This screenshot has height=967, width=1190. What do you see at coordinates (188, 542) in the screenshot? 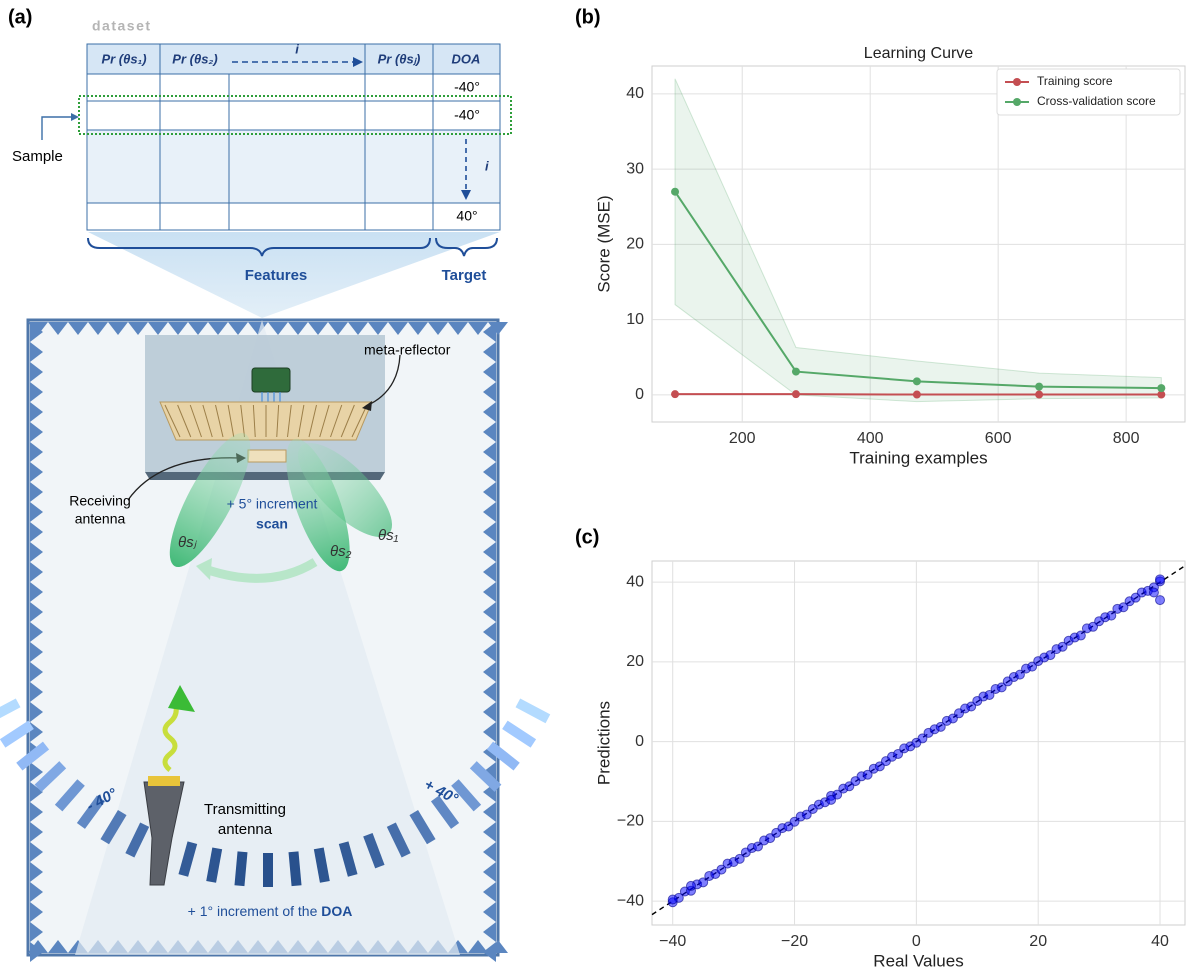
I see `beam-label: θsⱼ` at bounding box center [188, 542].